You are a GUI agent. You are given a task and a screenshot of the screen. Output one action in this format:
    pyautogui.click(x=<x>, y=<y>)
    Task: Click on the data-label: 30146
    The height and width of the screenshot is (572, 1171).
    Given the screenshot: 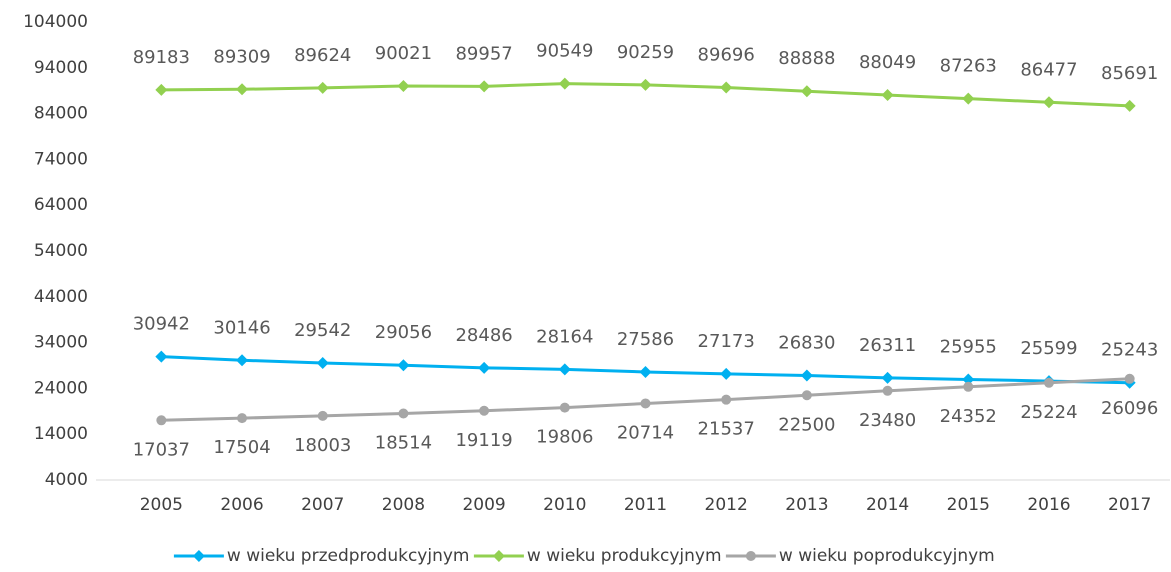 What is the action you would take?
    pyautogui.click(x=241, y=327)
    